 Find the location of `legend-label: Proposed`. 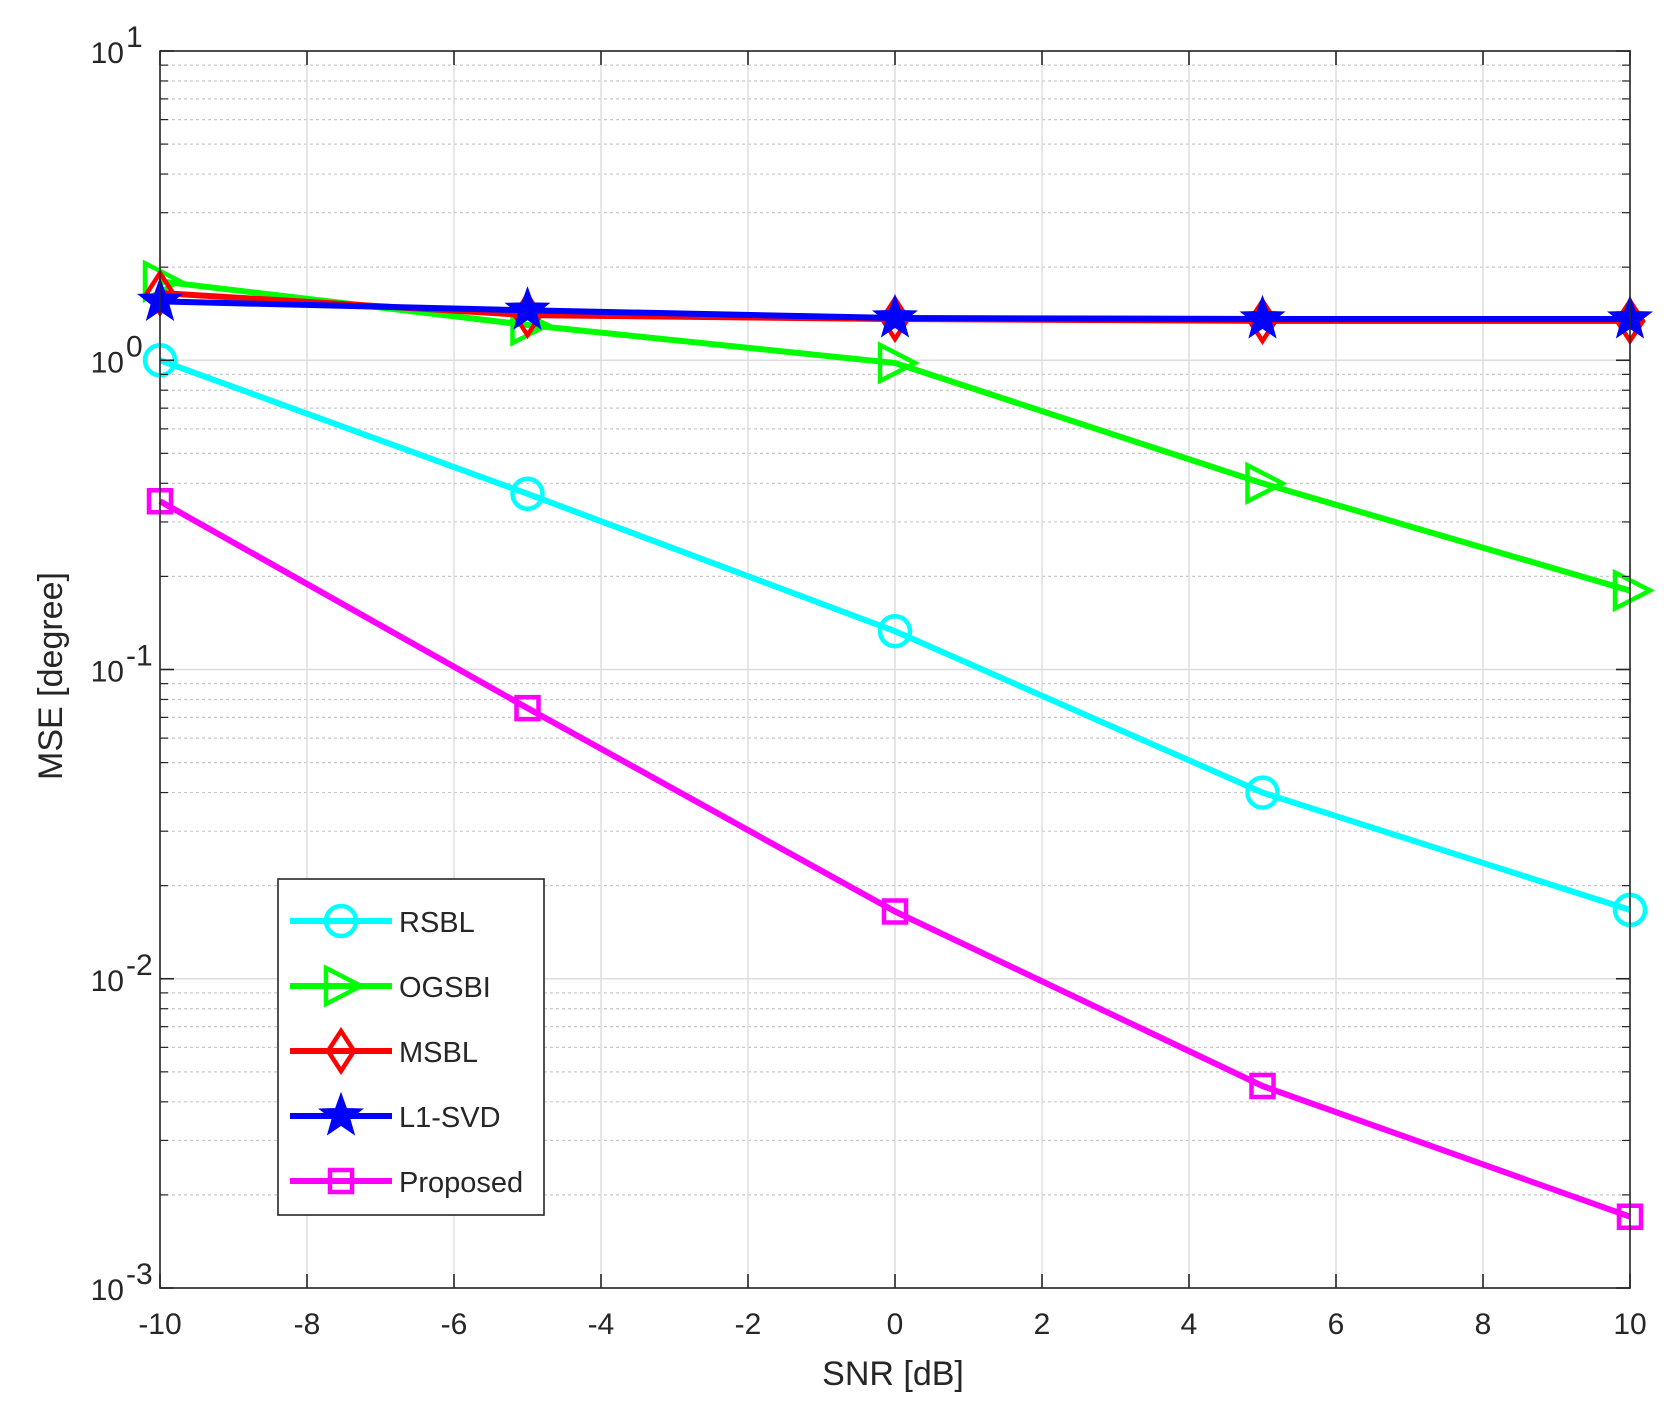

legend-label: Proposed is located at coordinates (461, 1183).